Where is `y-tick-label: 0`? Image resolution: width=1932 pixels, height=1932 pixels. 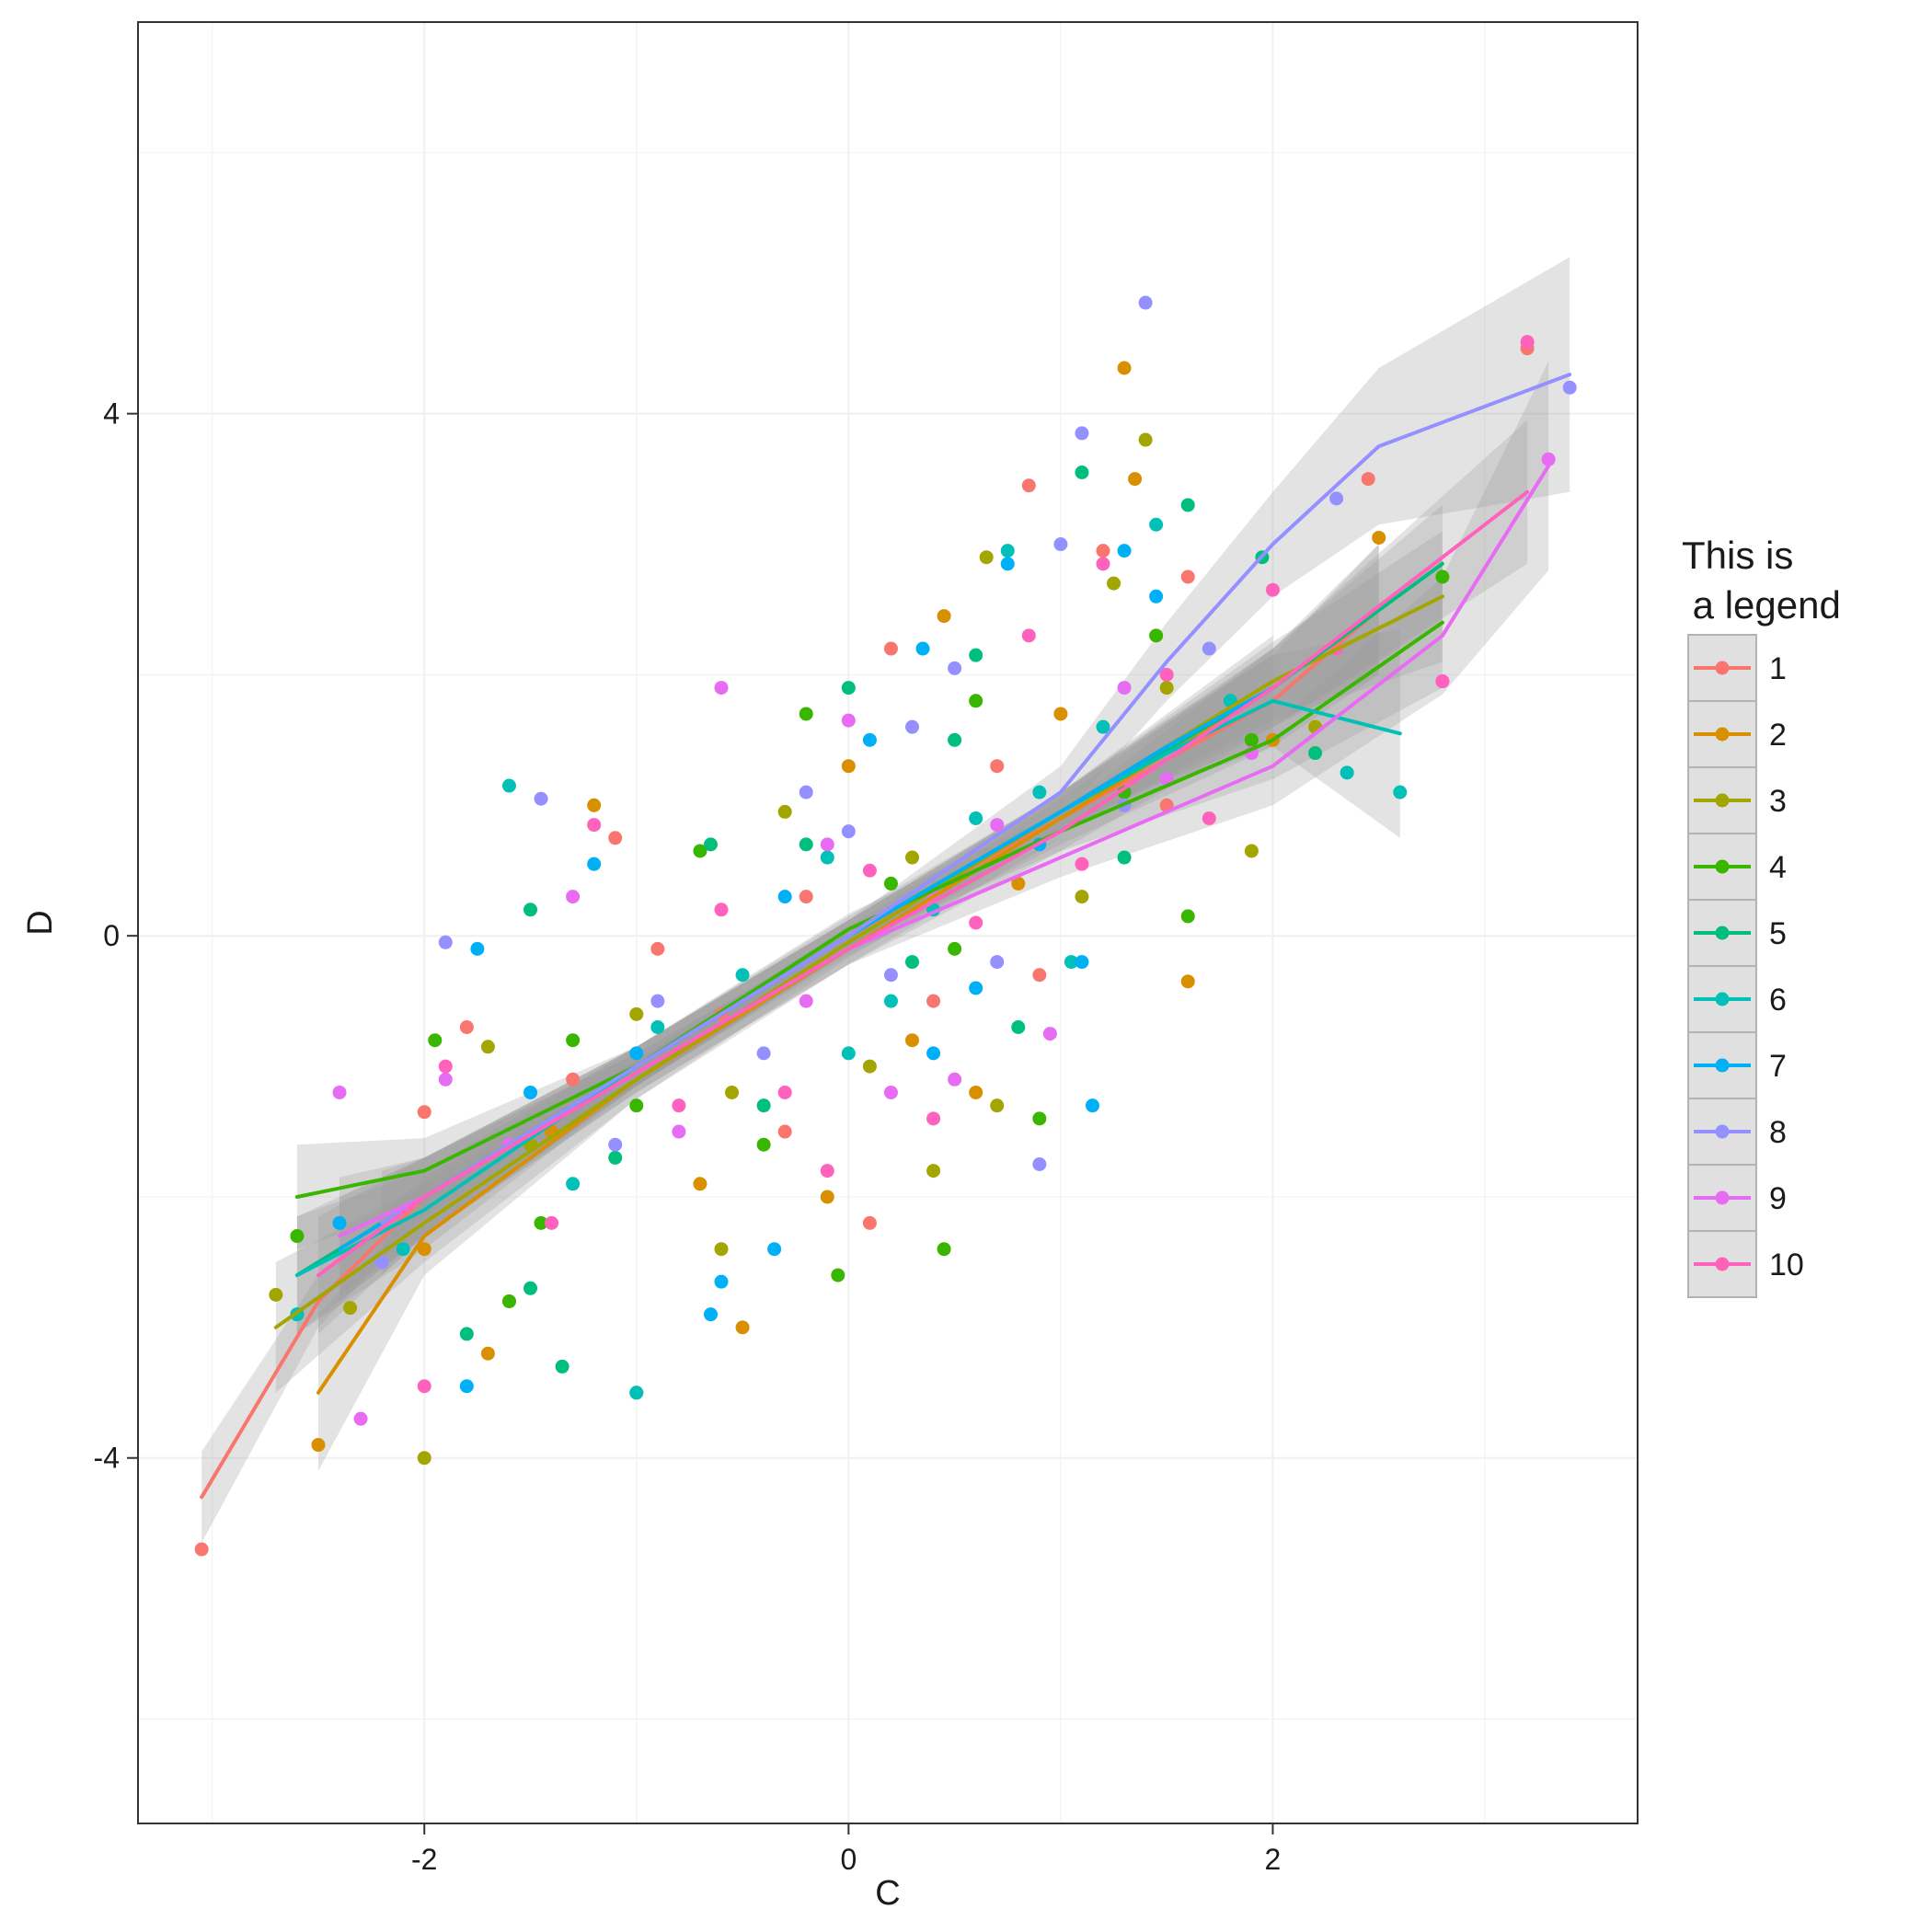 y-tick-label: 0 is located at coordinates (111, 935).